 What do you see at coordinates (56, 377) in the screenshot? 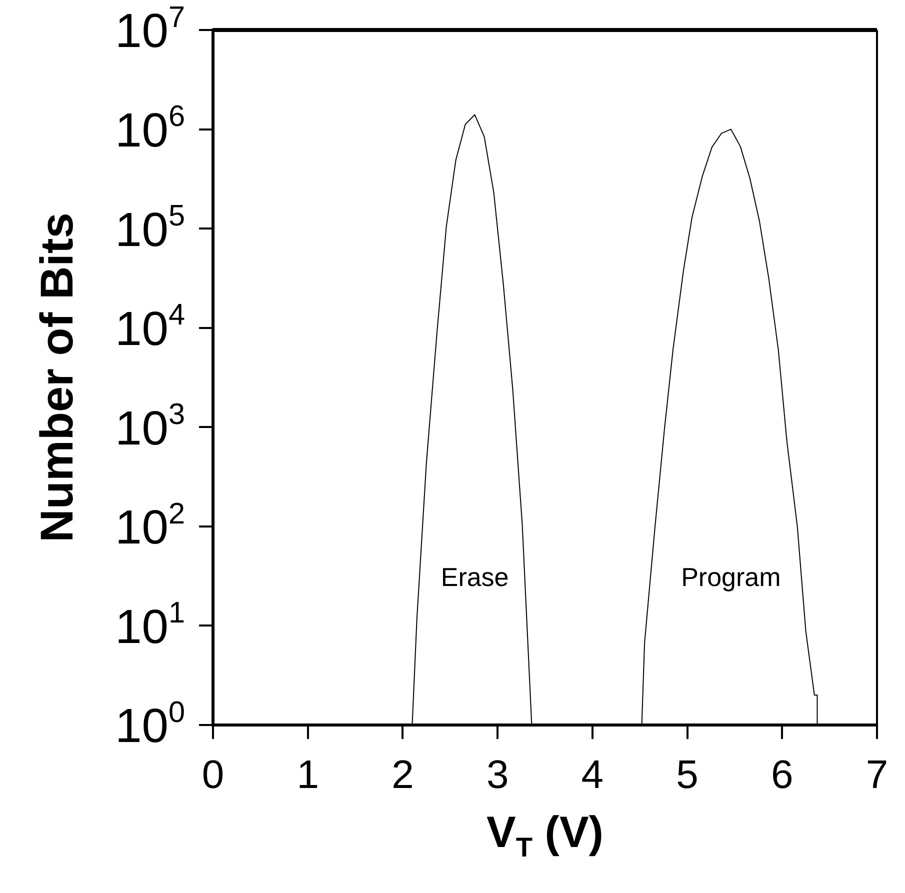
I see `y-axis-title: Number of Bits` at bounding box center [56, 377].